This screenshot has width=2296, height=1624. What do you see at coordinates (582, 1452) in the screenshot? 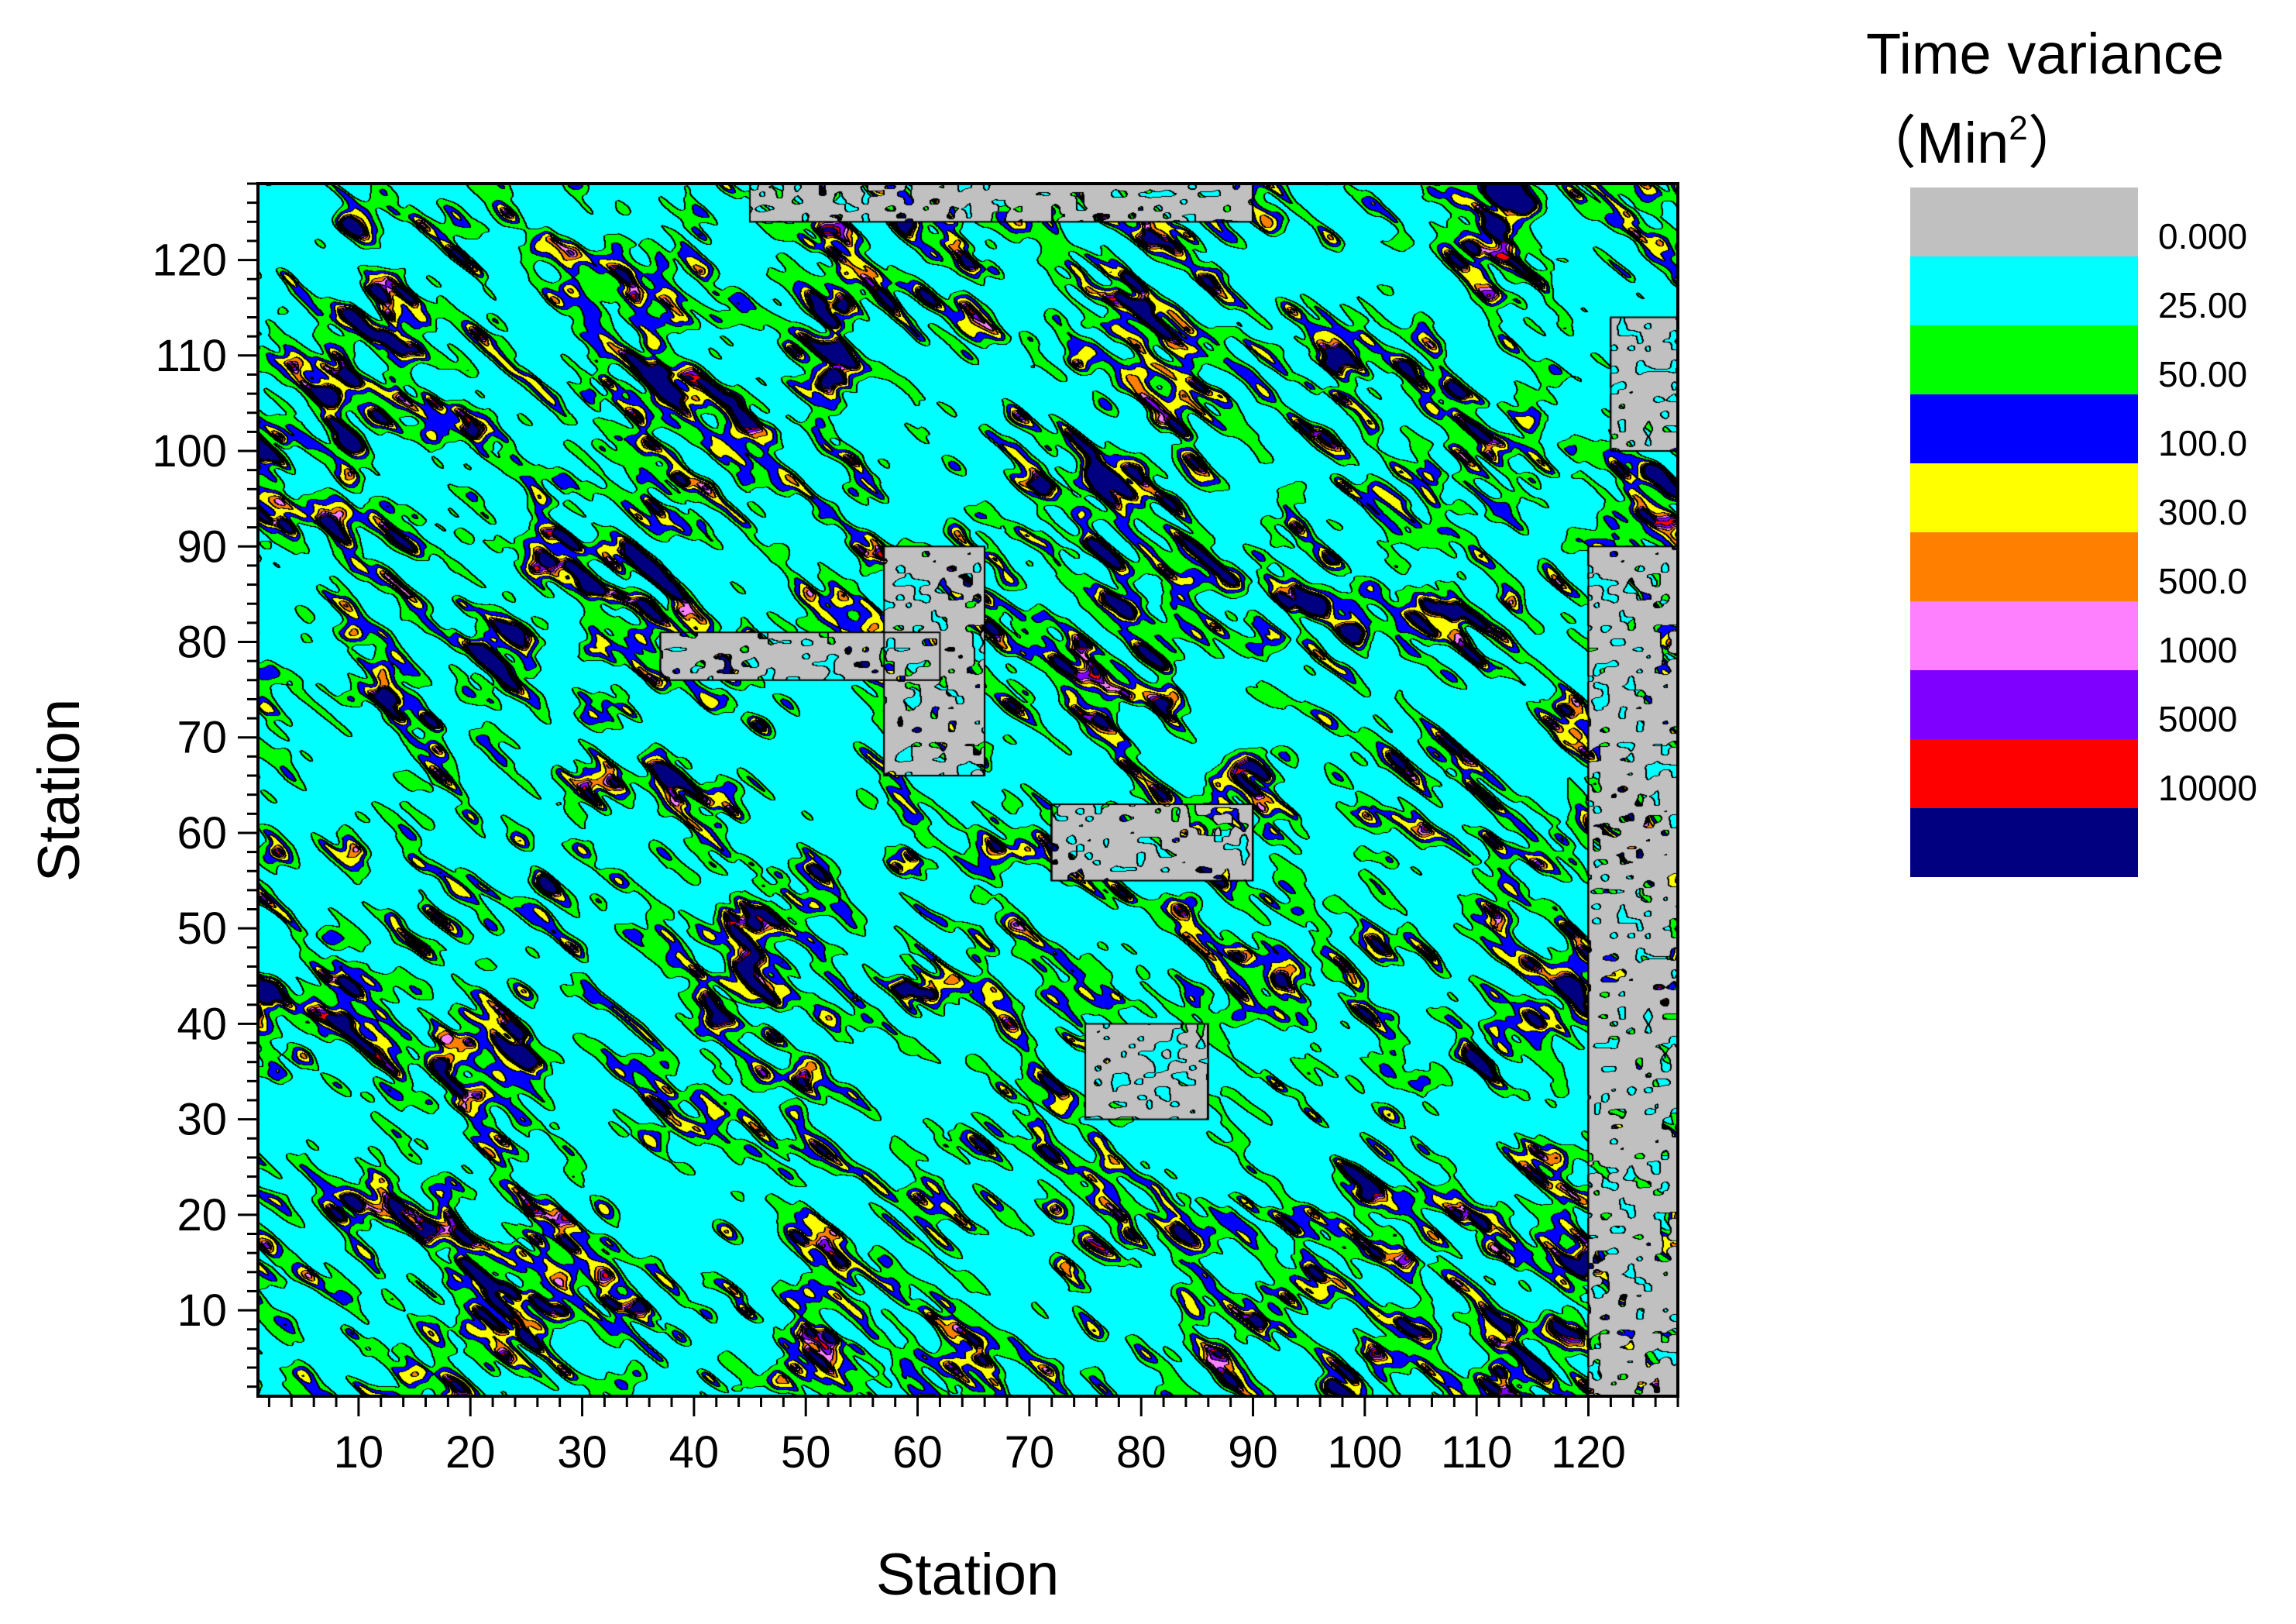
I see `x-tick-label: 30` at bounding box center [582, 1452].